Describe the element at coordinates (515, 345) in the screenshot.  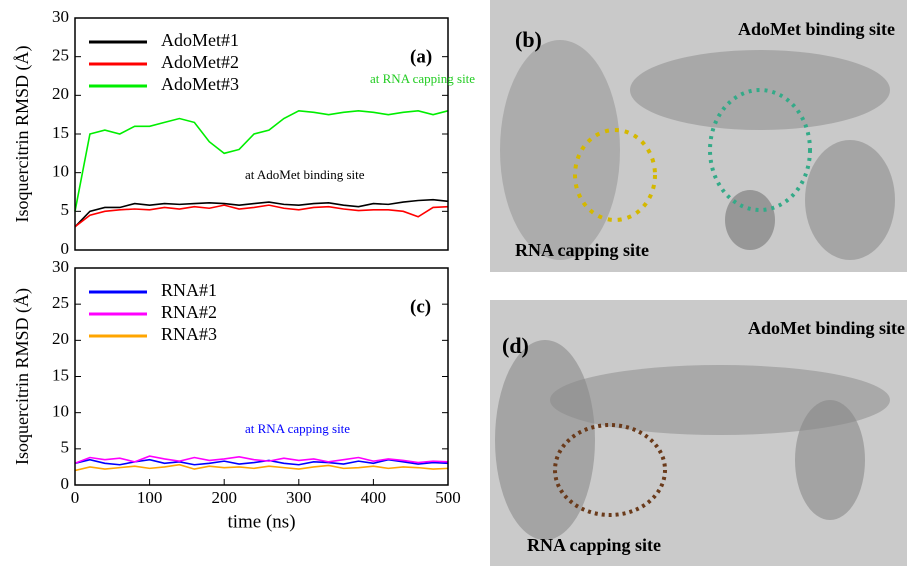
I see `panel-label: (d)` at that location.